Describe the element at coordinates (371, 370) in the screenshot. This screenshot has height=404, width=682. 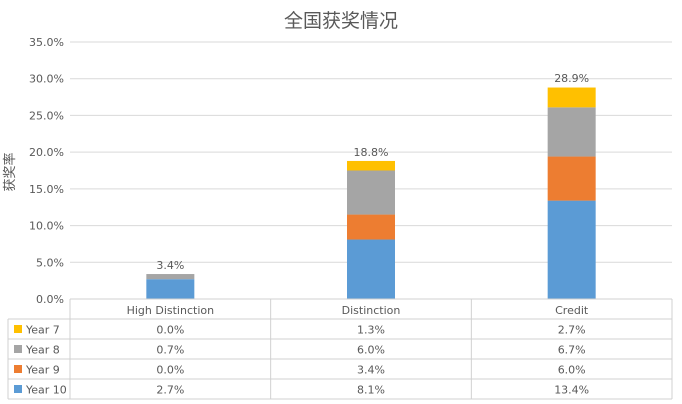
I see `table-cell: 3.4%` at that location.